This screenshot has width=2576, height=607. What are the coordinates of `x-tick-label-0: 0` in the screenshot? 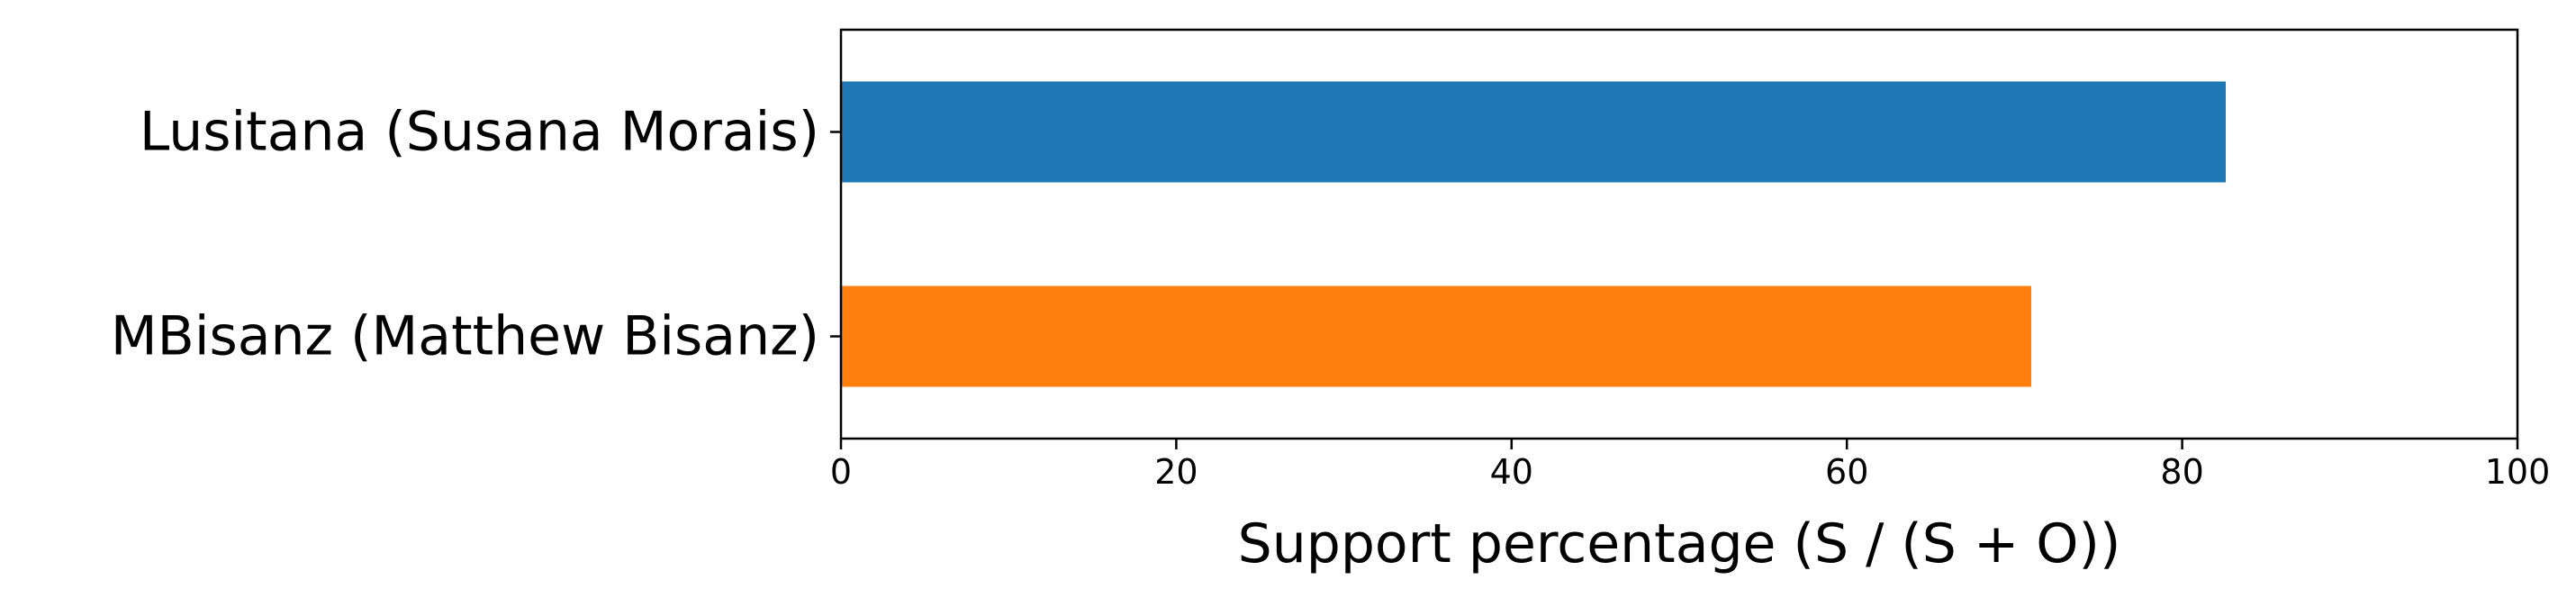 It's located at (841, 472).